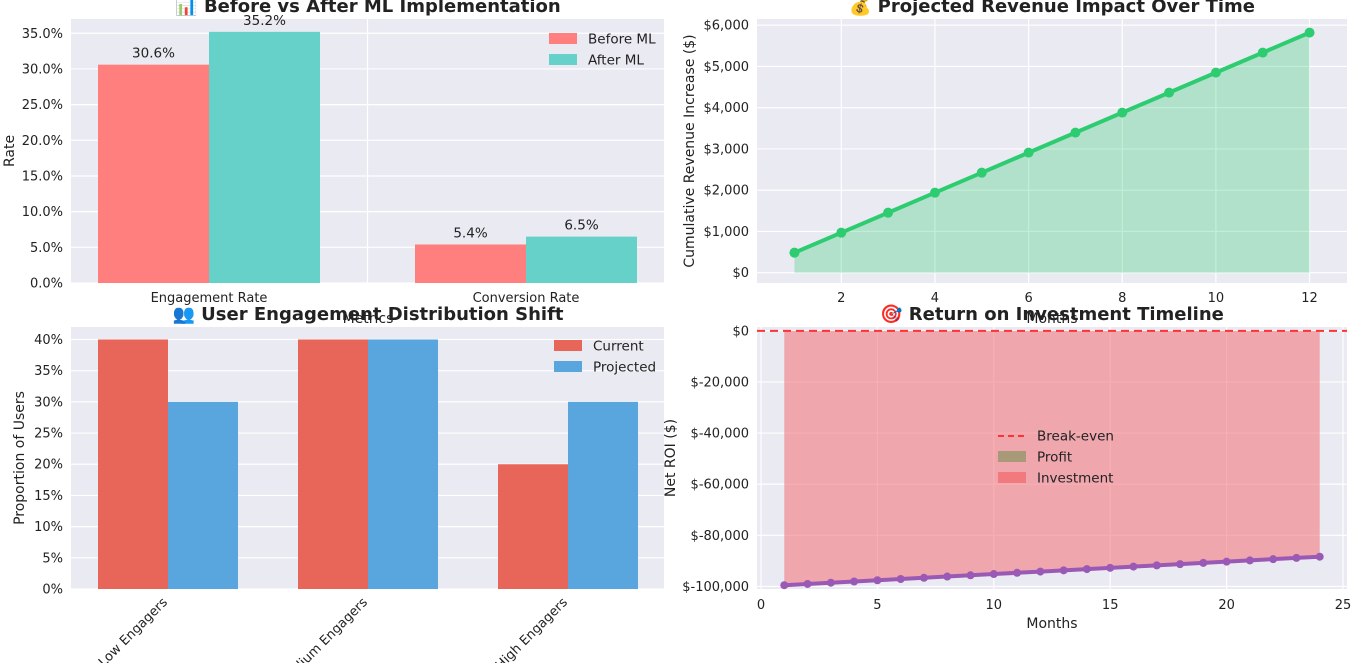  Describe the element at coordinates (48, 340) in the screenshot. I see `y-tick-label: 40%` at that location.